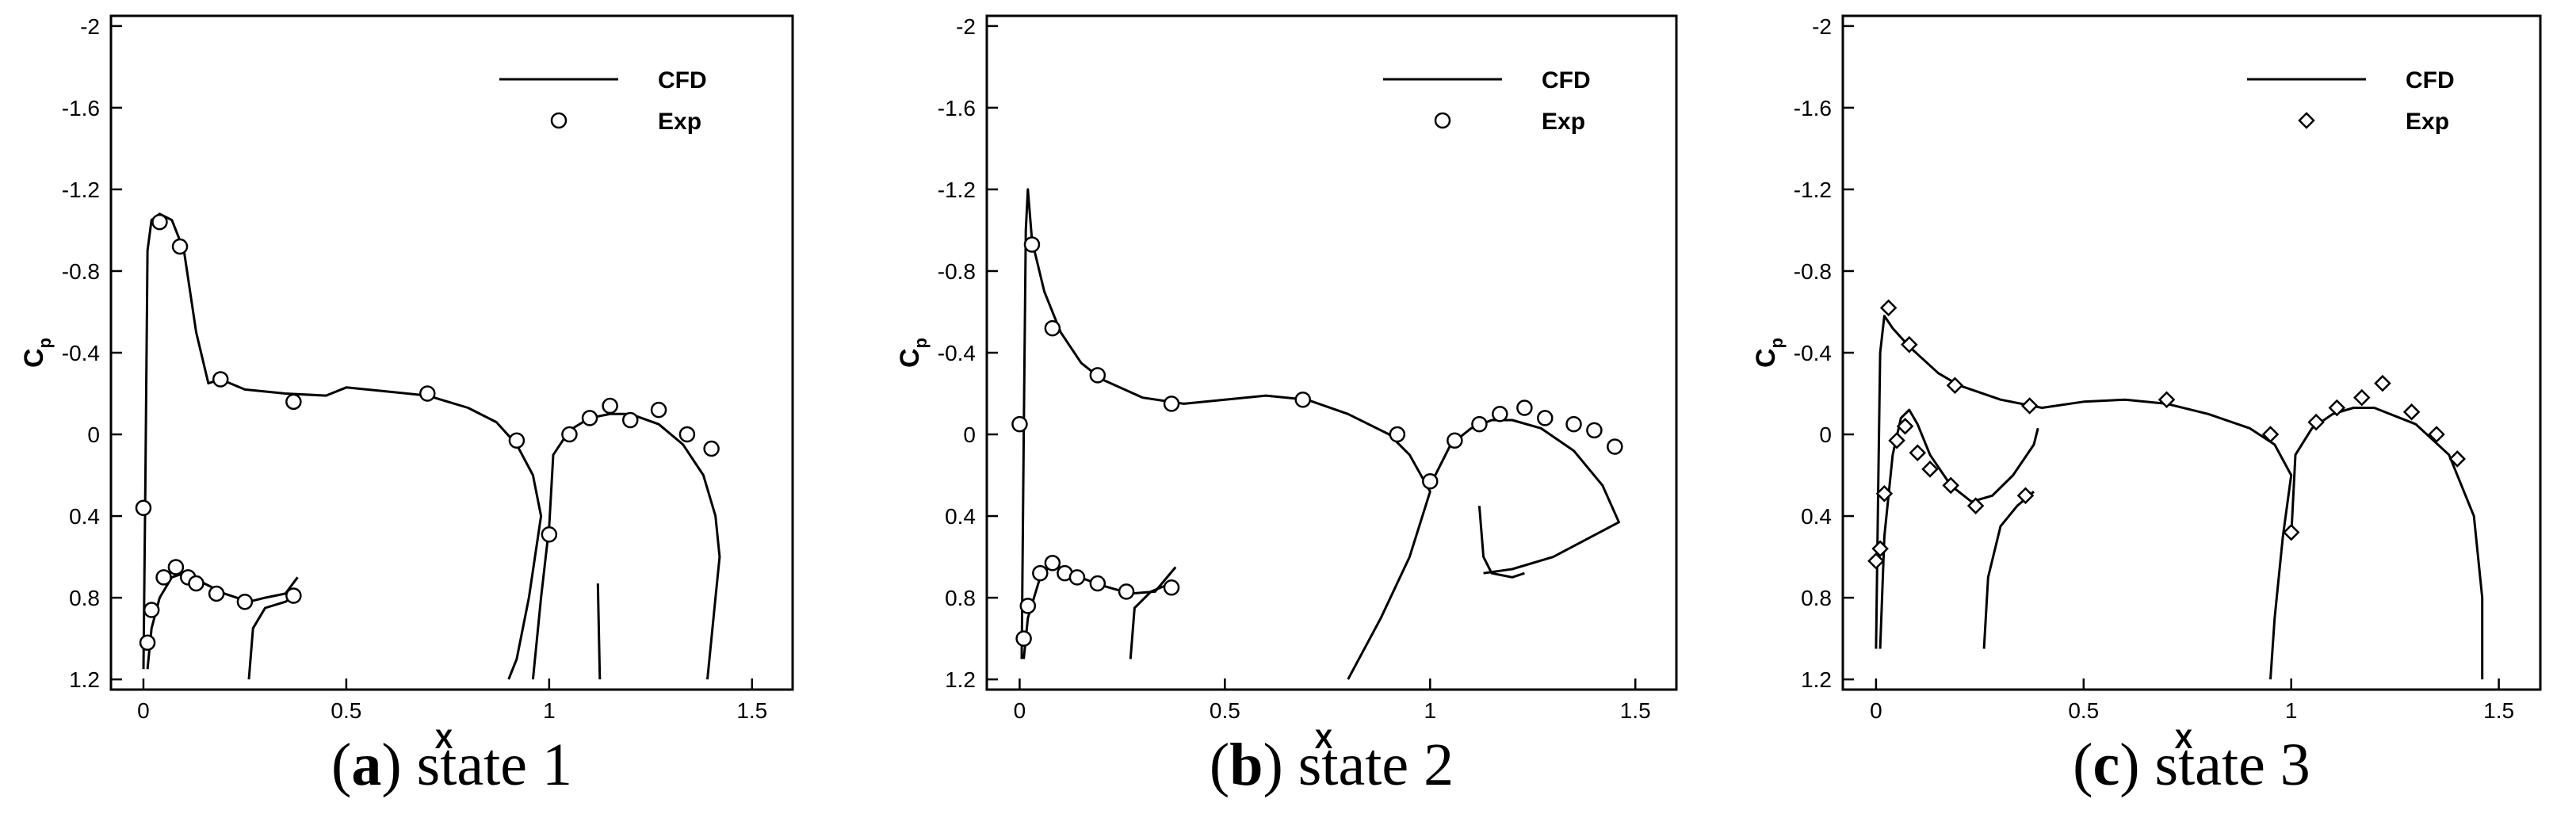 This screenshot has width=2576, height=818. I want to click on y-tick-label: 0.4, so click(1817, 516).